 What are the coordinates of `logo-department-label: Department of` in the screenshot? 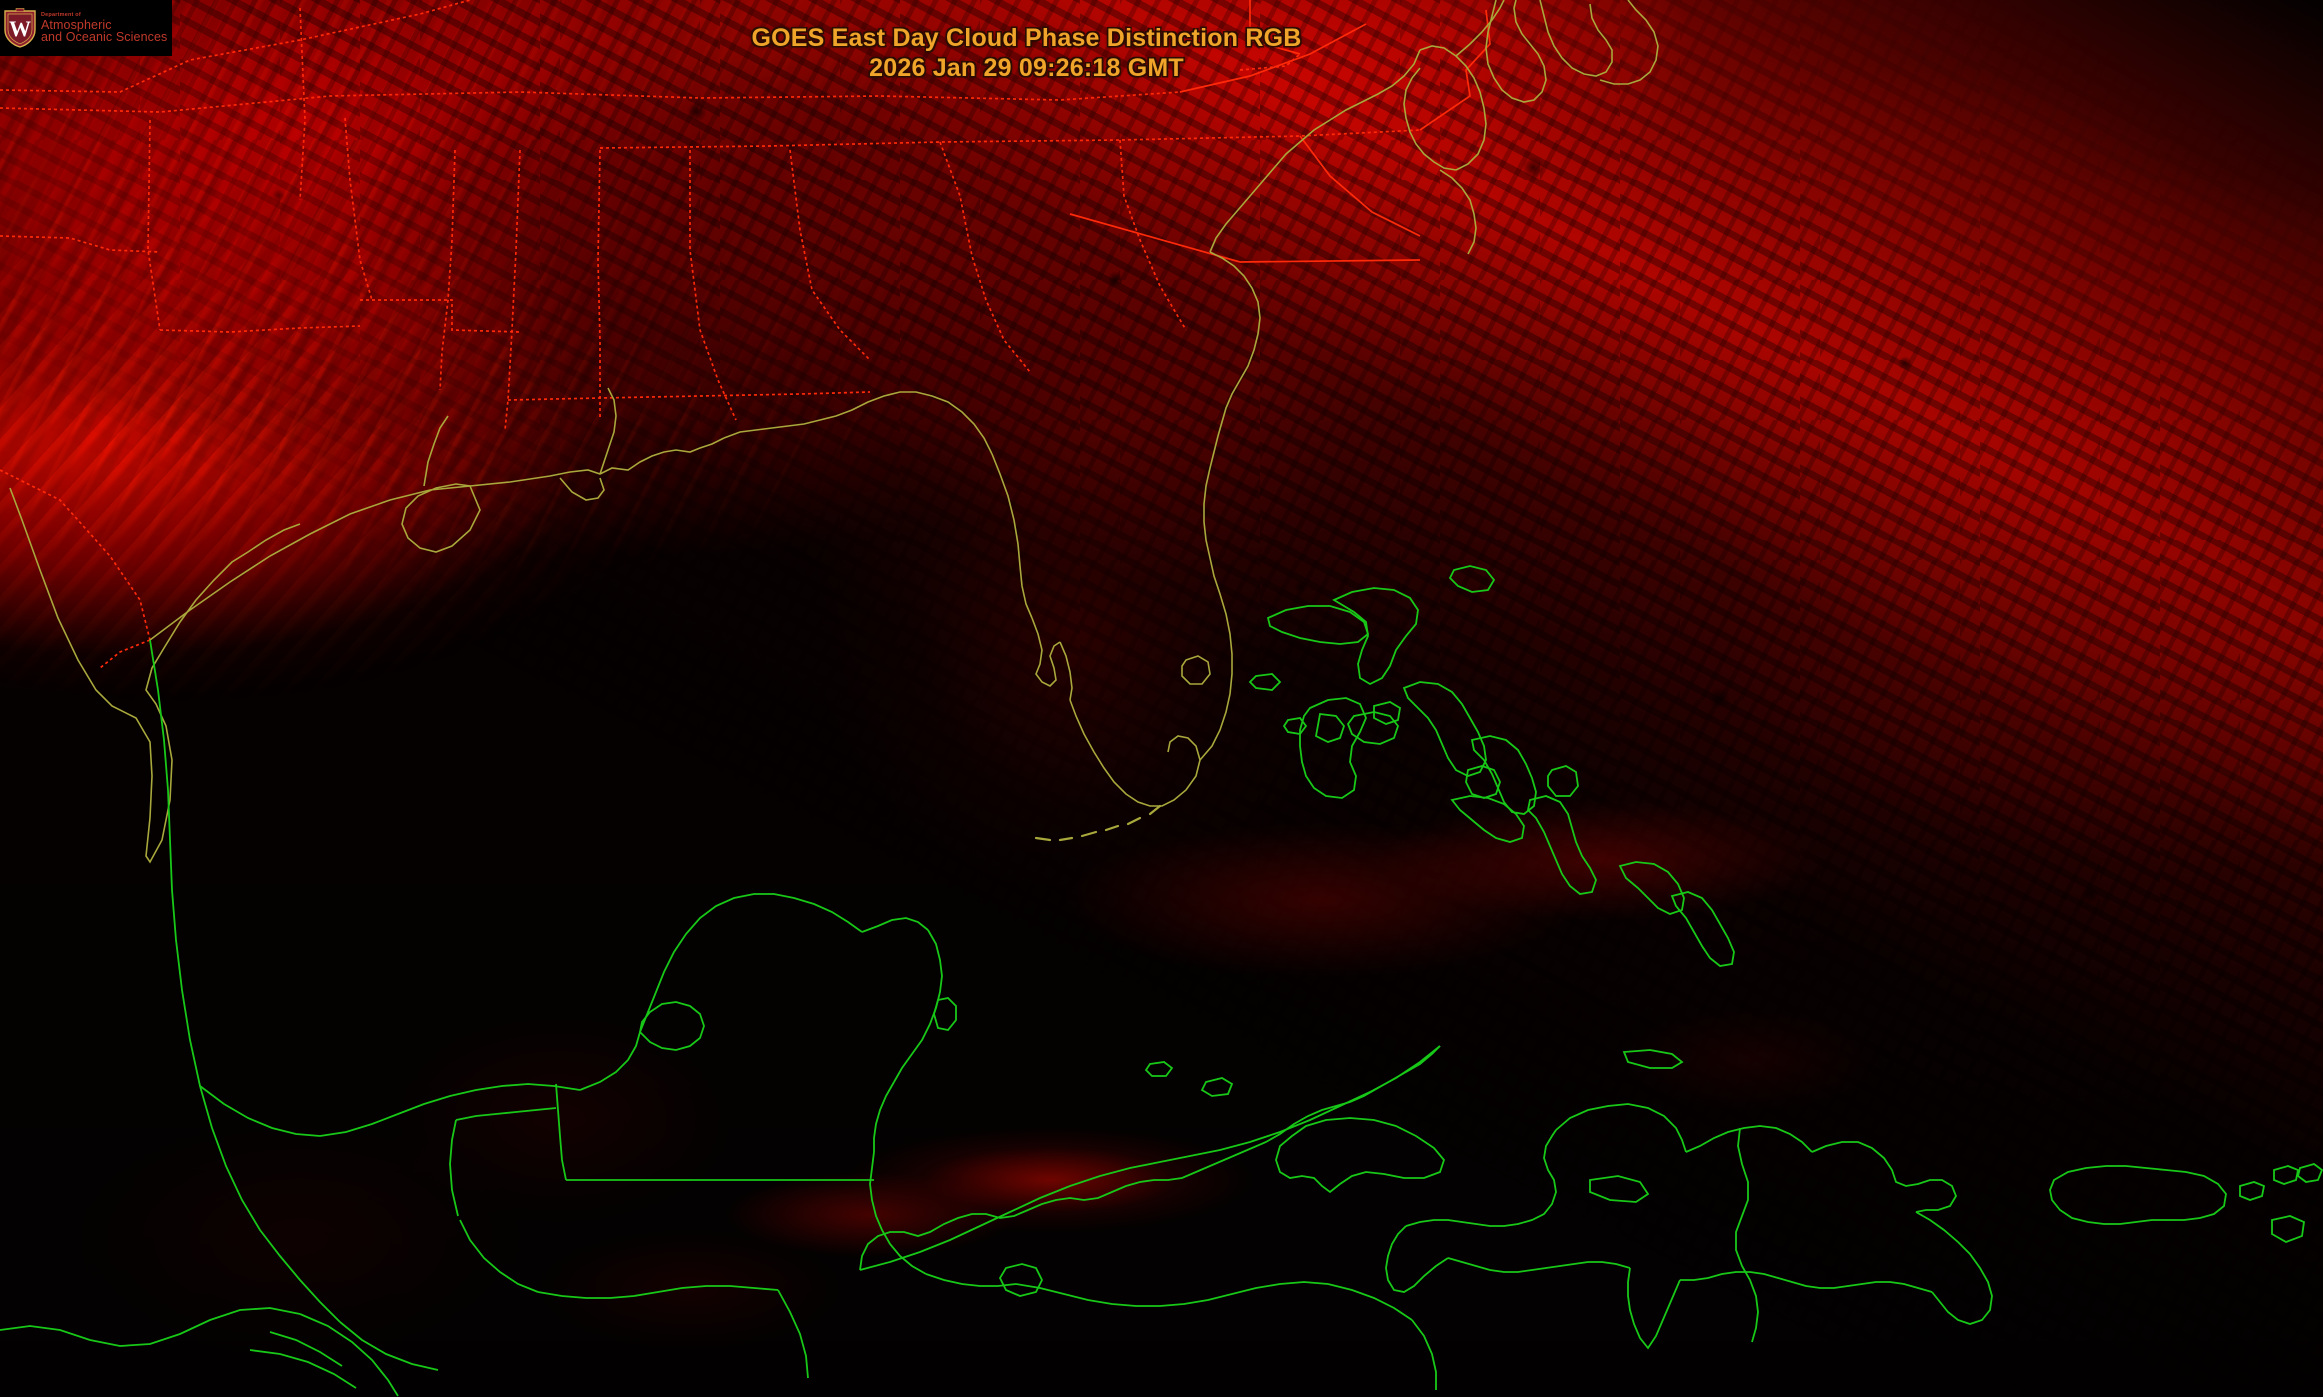 It's located at (61, 14).